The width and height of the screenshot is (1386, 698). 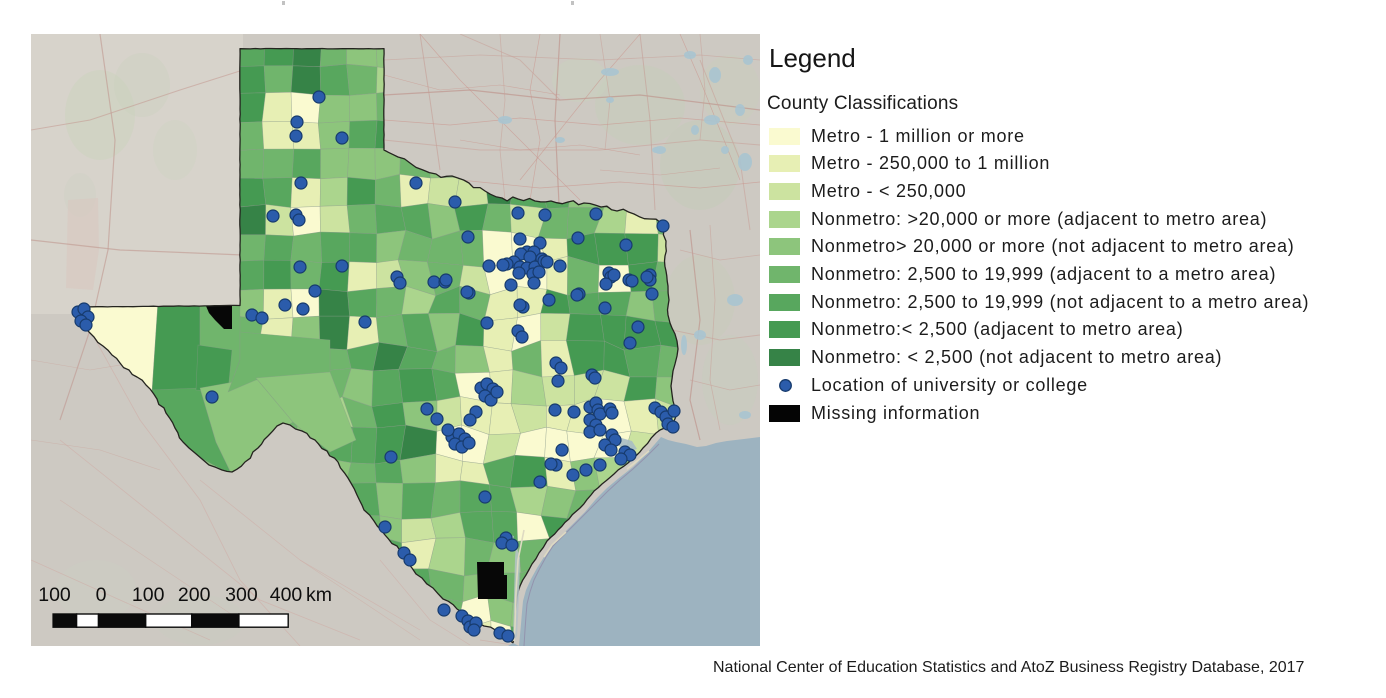 What do you see at coordinates (241, 595) in the screenshot?
I see `svg-text: 300` at bounding box center [241, 595].